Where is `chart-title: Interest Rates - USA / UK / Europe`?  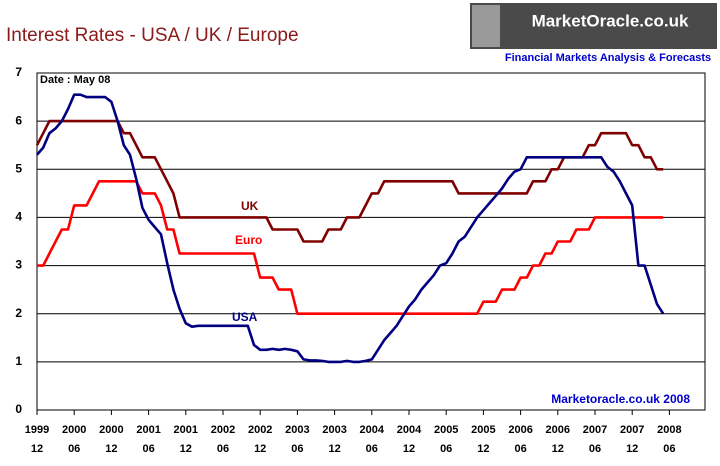 chart-title: Interest Rates - USA / UK / Europe is located at coordinates (152, 35).